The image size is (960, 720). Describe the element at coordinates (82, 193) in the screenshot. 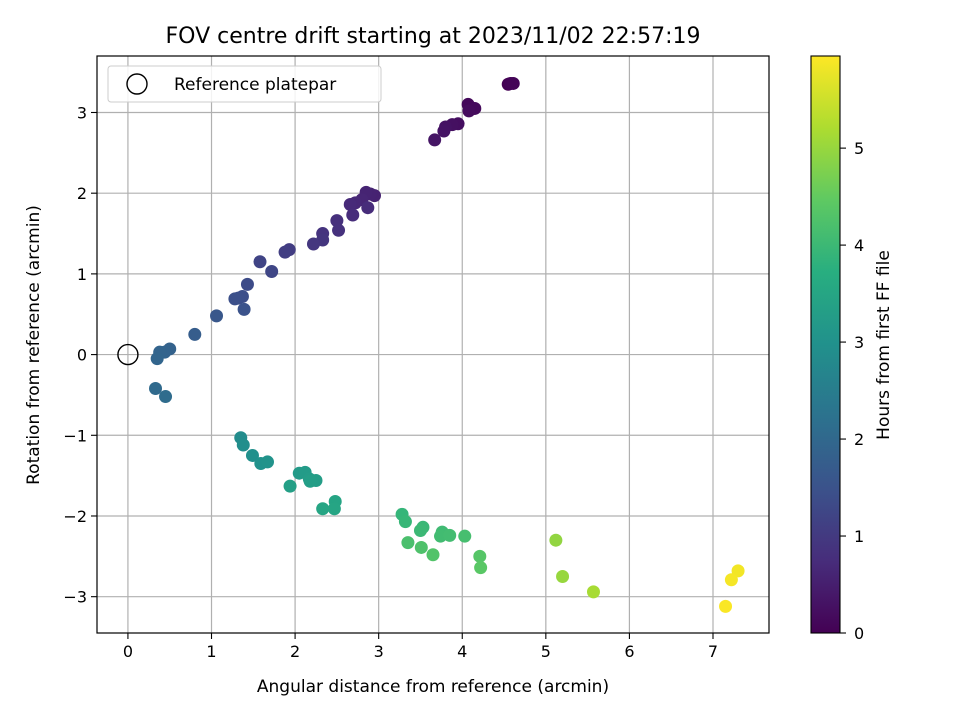

I see `y-tick-label: 2` at that location.